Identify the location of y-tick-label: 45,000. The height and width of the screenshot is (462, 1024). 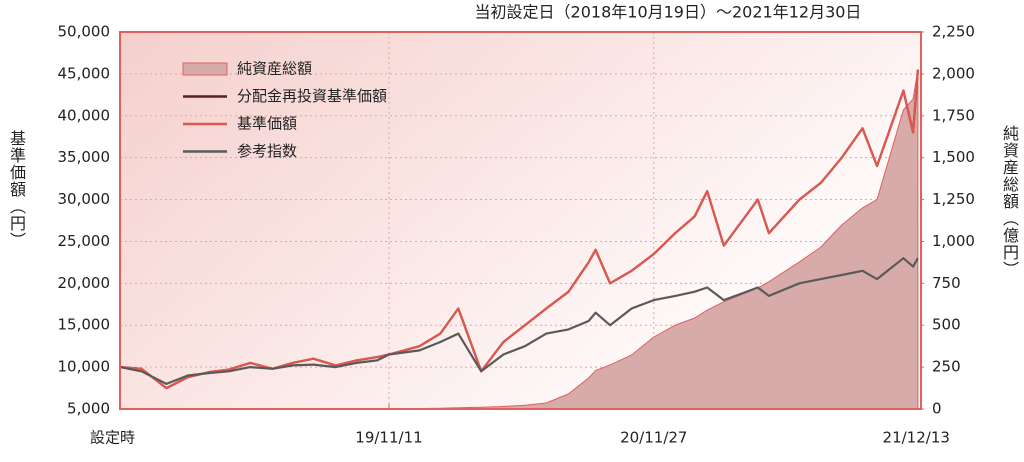
(84, 73).